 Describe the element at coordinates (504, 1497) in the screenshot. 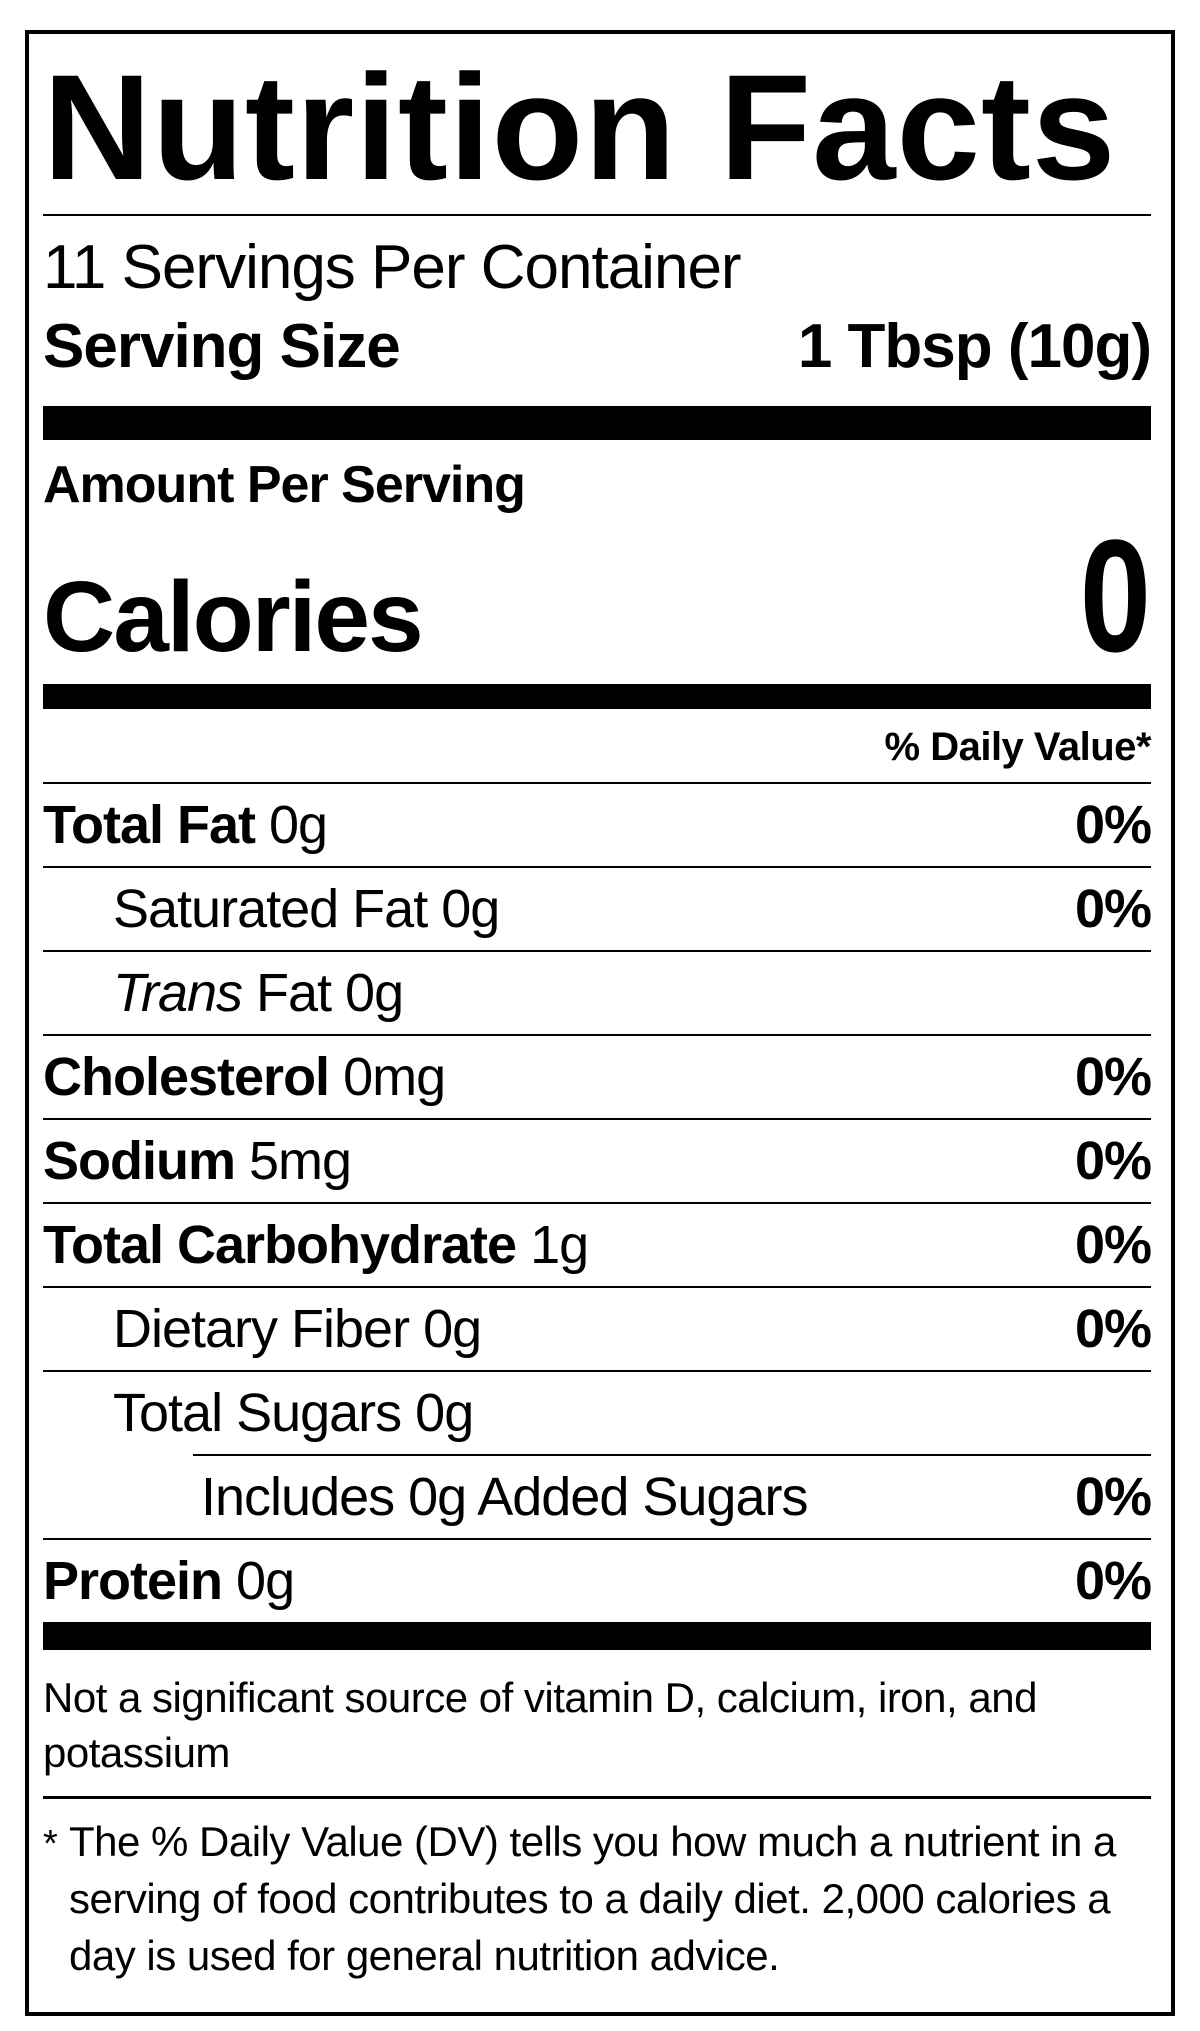

I see `nutrient-name: Includes 0g Added Sugars` at that location.